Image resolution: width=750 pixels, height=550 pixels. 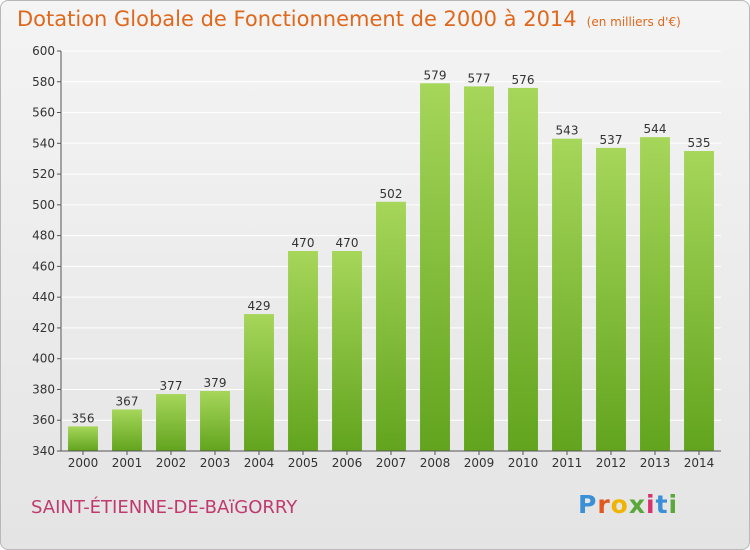 I want to click on data-label: 544, so click(x=655, y=129).